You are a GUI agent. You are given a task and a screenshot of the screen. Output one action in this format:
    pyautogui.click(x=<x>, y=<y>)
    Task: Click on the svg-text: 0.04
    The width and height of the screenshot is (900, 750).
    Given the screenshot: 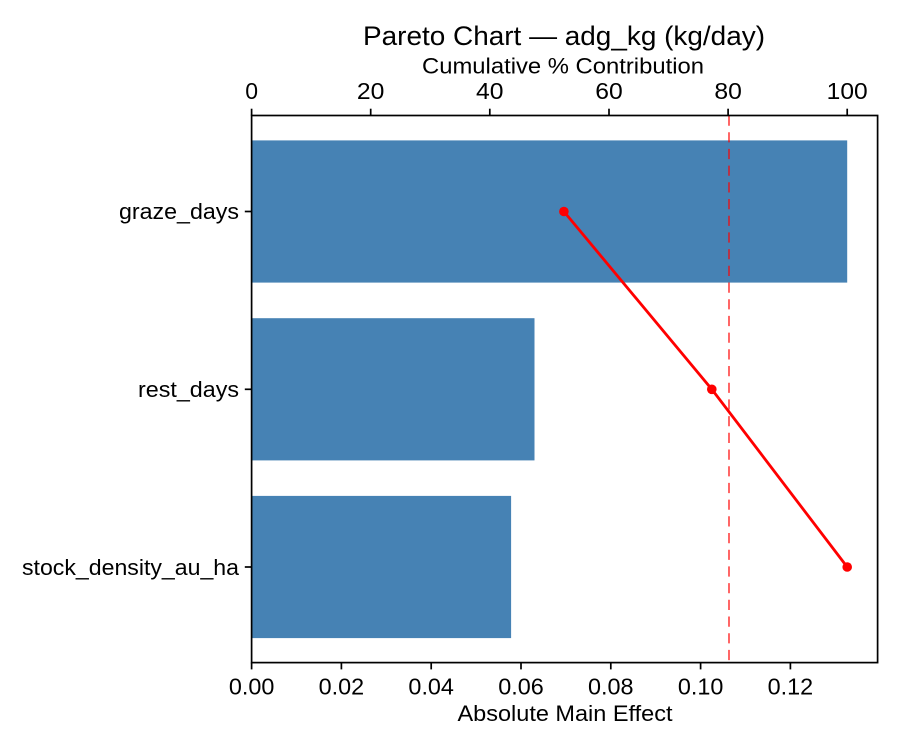 What is the action you would take?
    pyautogui.click(x=431, y=686)
    